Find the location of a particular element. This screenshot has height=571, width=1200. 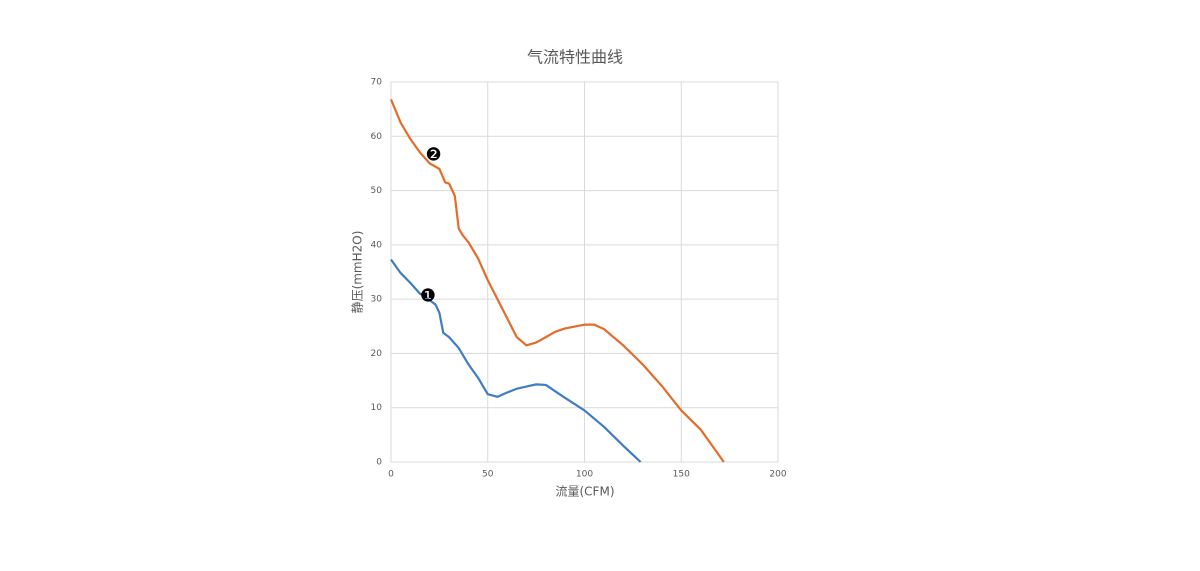

x-tick-label: 150 is located at coordinates (681, 475).